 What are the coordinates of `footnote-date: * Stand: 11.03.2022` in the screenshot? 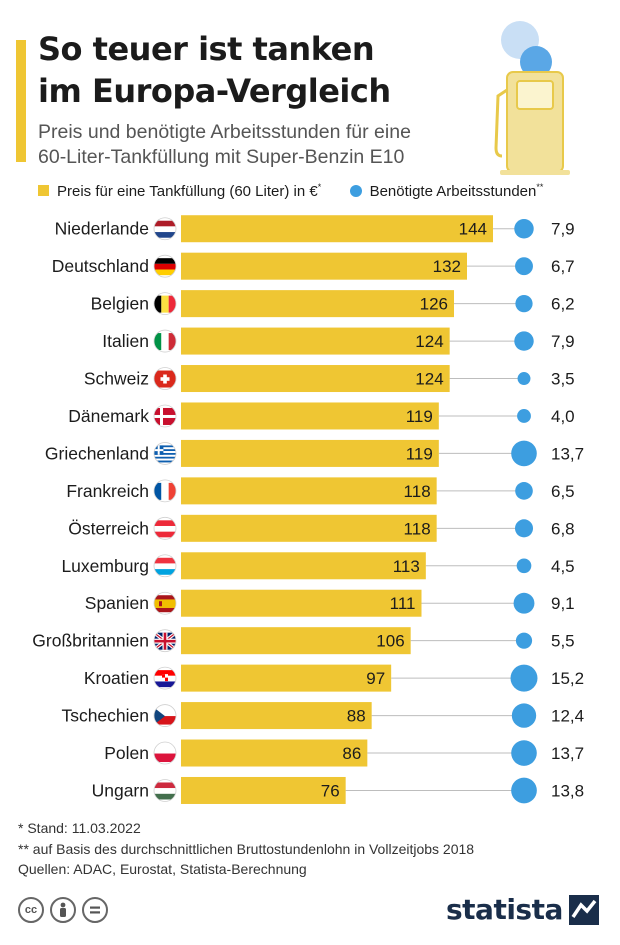 It's located at (79, 828).